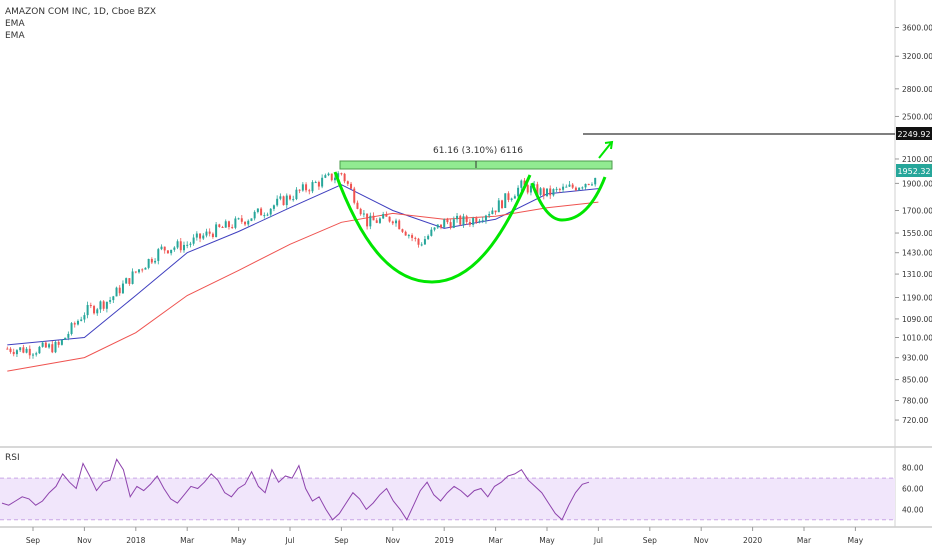 This screenshot has height=550, width=932. Describe the element at coordinates (598, 540) in the screenshot. I see `time-tick-label: Jul` at that location.